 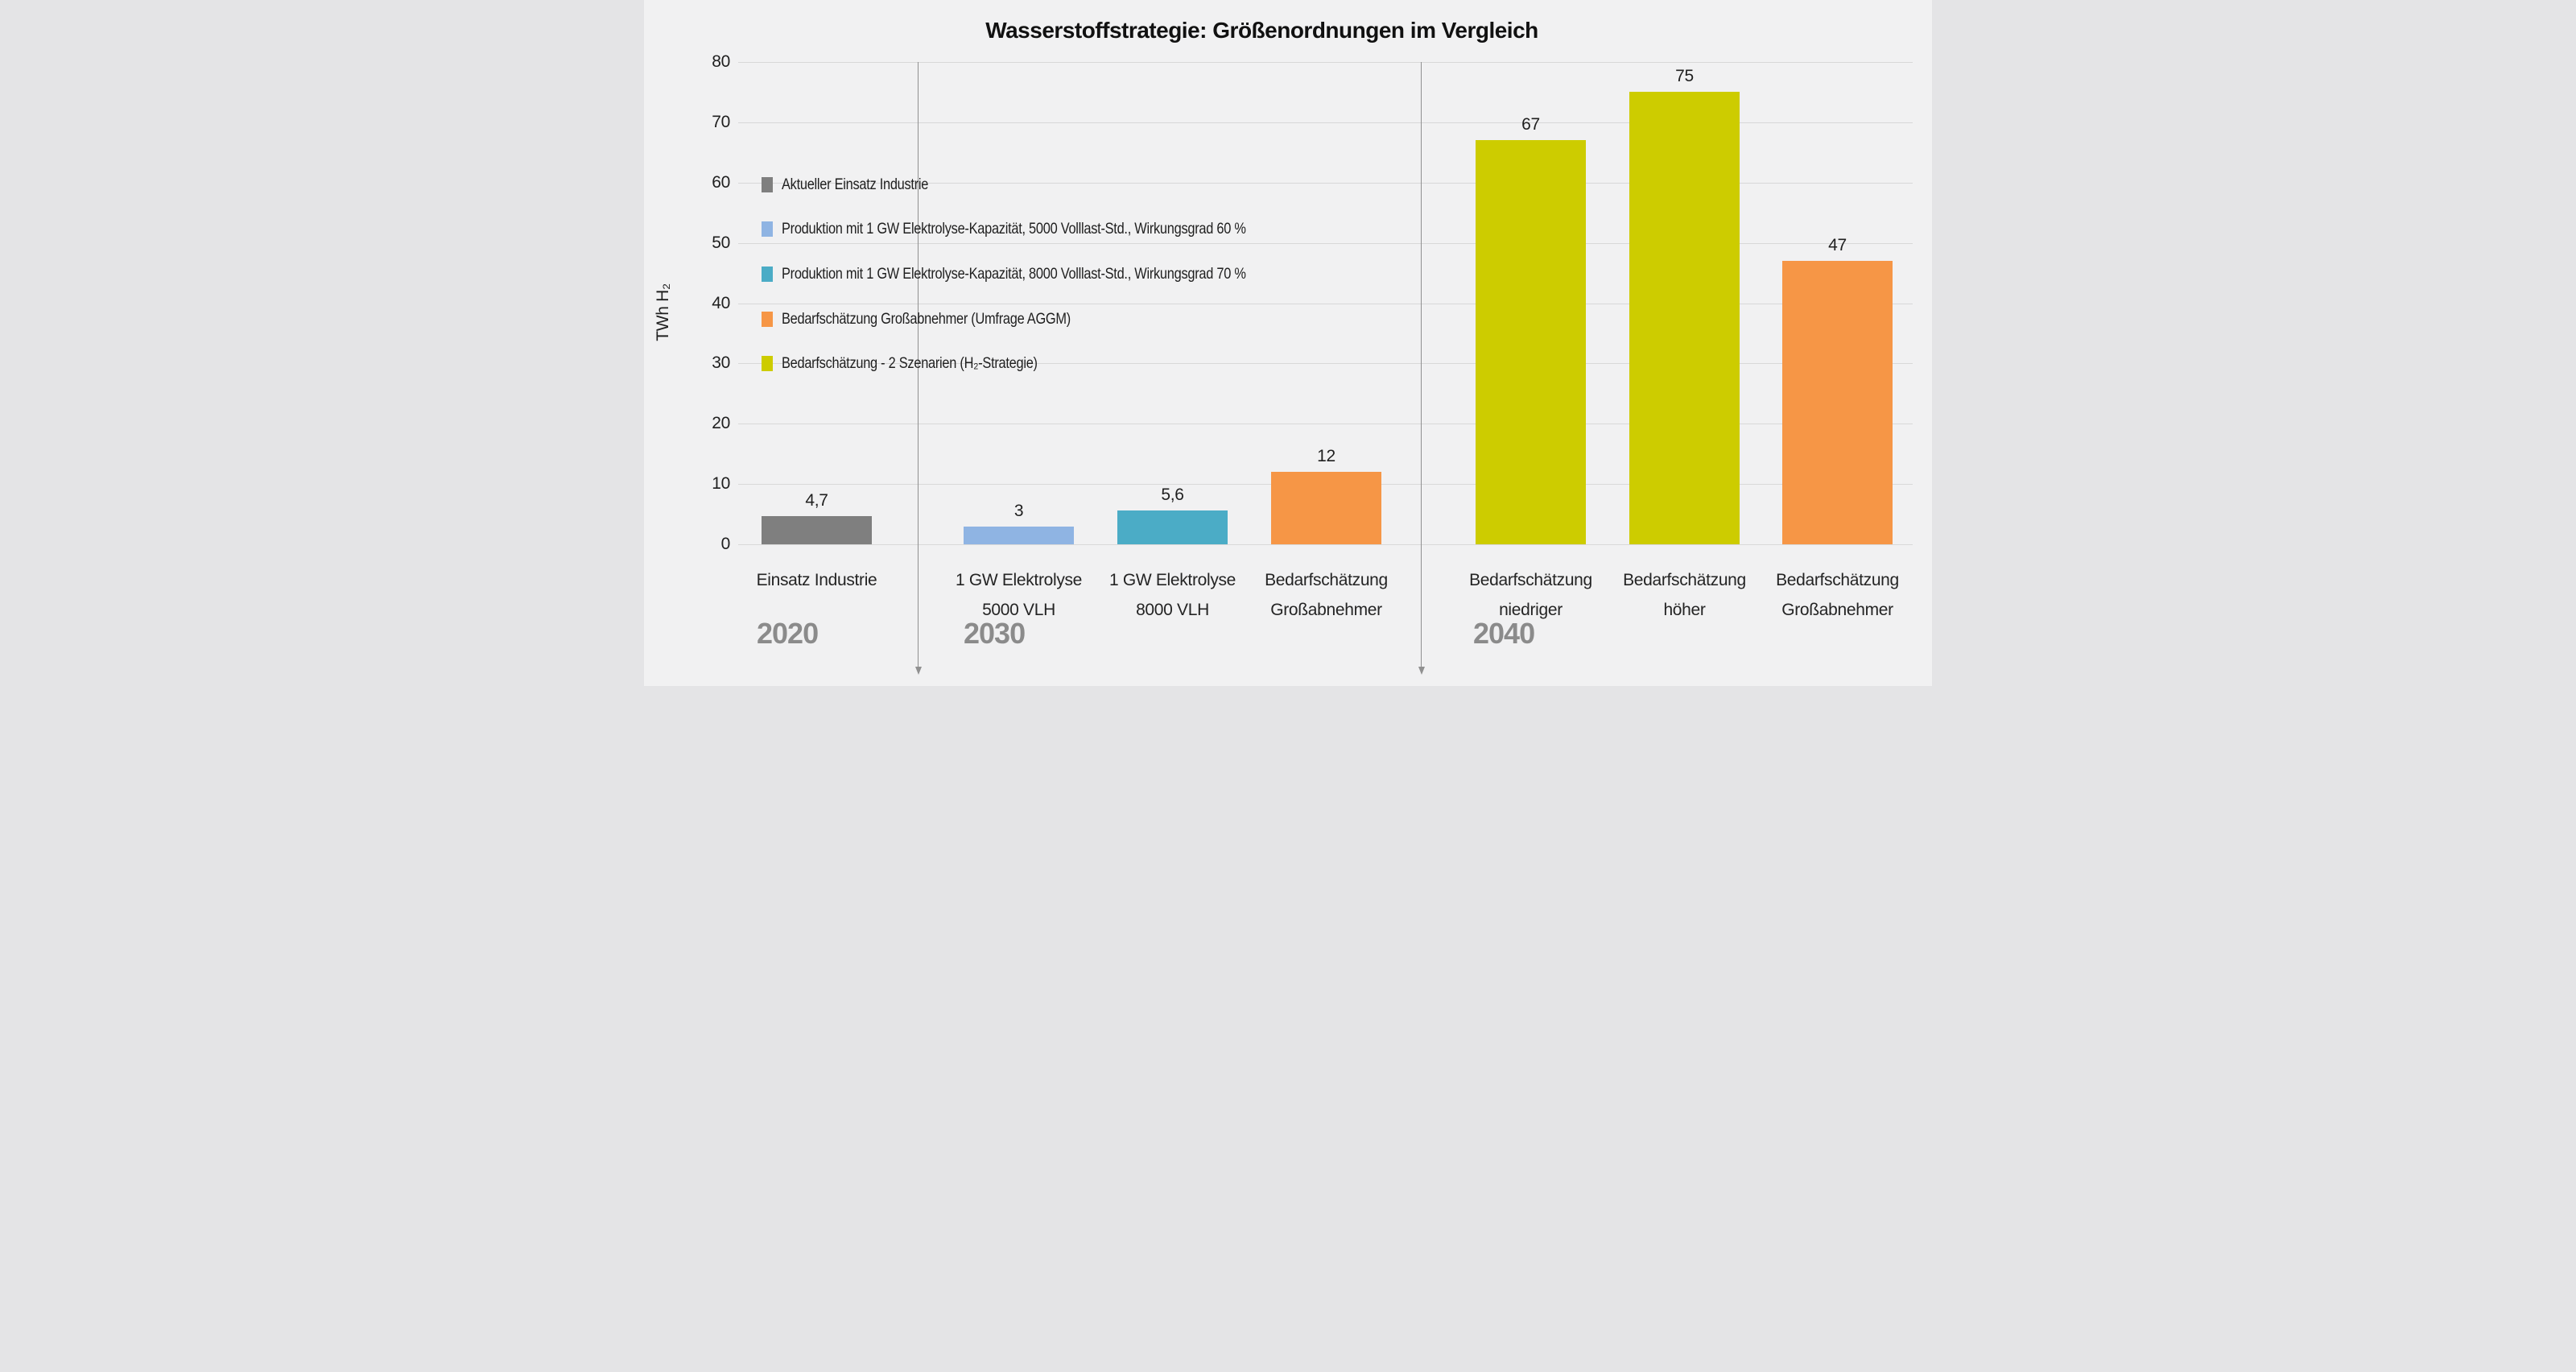 What do you see at coordinates (1172, 527) in the screenshot?
I see `bar-2030-1-gw-elektrolyse-8000-vlh` at bounding box center [1172, 527].